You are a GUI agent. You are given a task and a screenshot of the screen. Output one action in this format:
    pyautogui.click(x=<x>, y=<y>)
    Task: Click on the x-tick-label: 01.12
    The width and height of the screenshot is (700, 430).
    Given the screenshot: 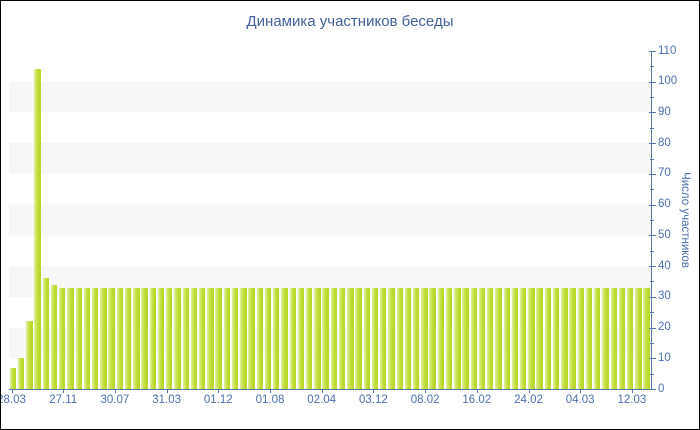 What is the action you would take?
    pyautogui.click(x=218, y=400)
    